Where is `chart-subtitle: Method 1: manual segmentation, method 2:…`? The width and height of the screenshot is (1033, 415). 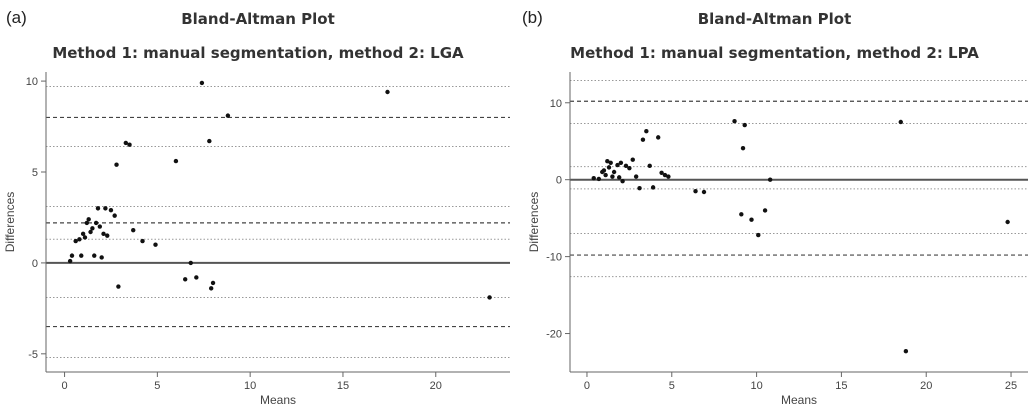 chart-subtitle: Method 1: manual segmentation, method 2:… is located at coordinates (258, 53).